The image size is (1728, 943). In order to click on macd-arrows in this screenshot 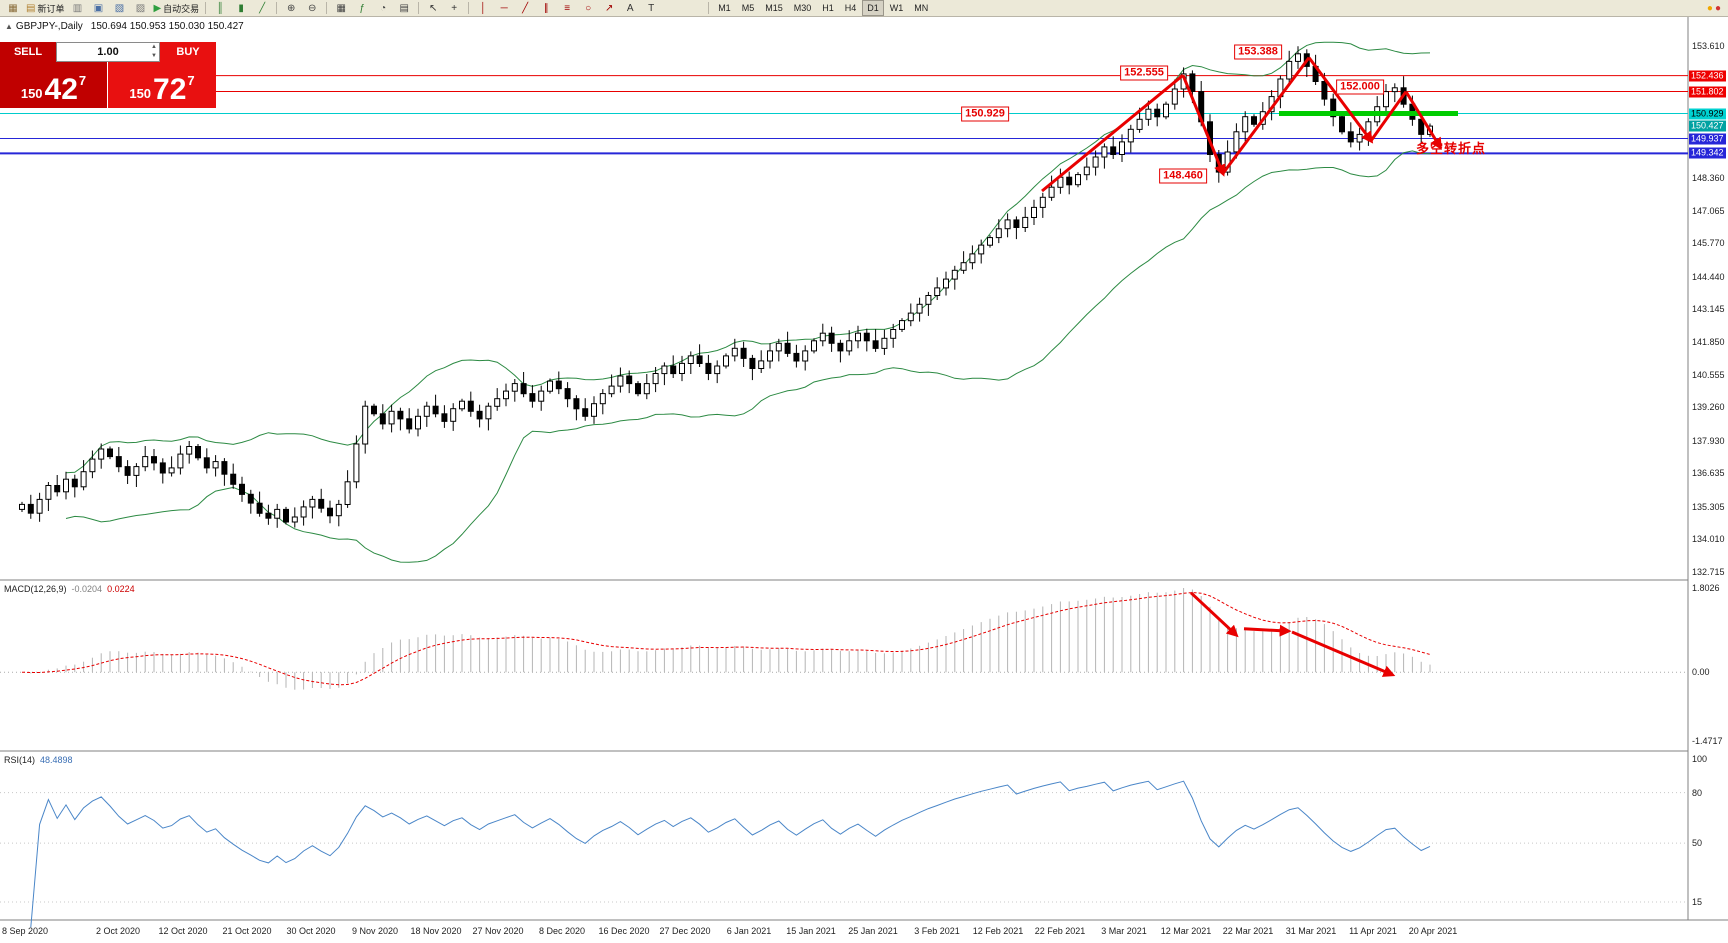, I will do `click(1292, 634)`.